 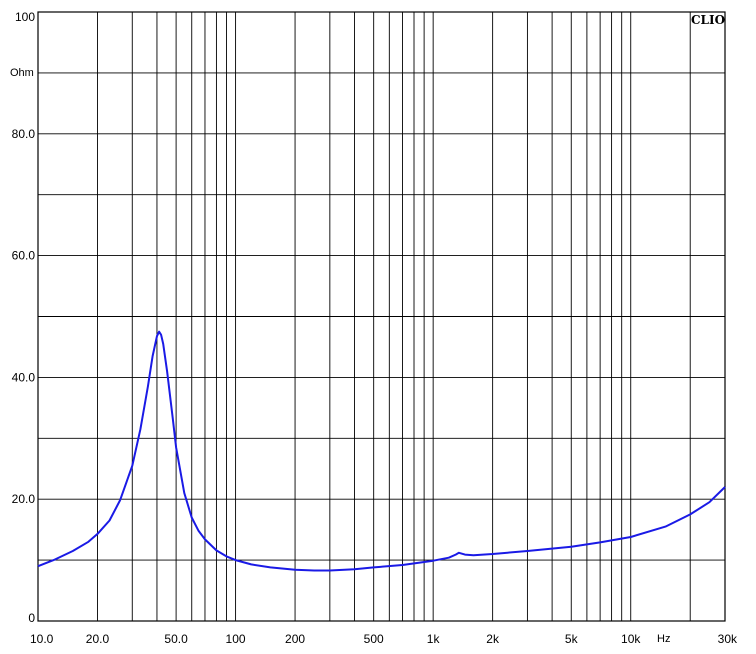 What do you see at coordinates (176, 639) in the screenshot?
I see `x-tick-label: 50.0` at bounding box center [176, 639].